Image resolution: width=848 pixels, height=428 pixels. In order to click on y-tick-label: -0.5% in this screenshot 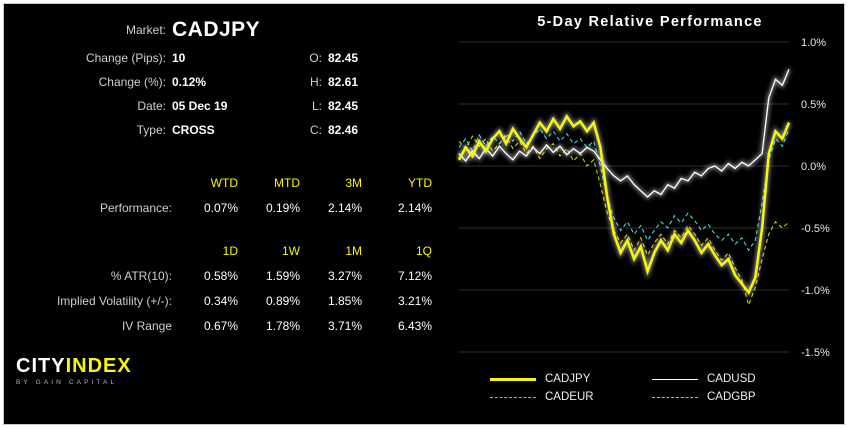, I will do `click(815, 229)`.